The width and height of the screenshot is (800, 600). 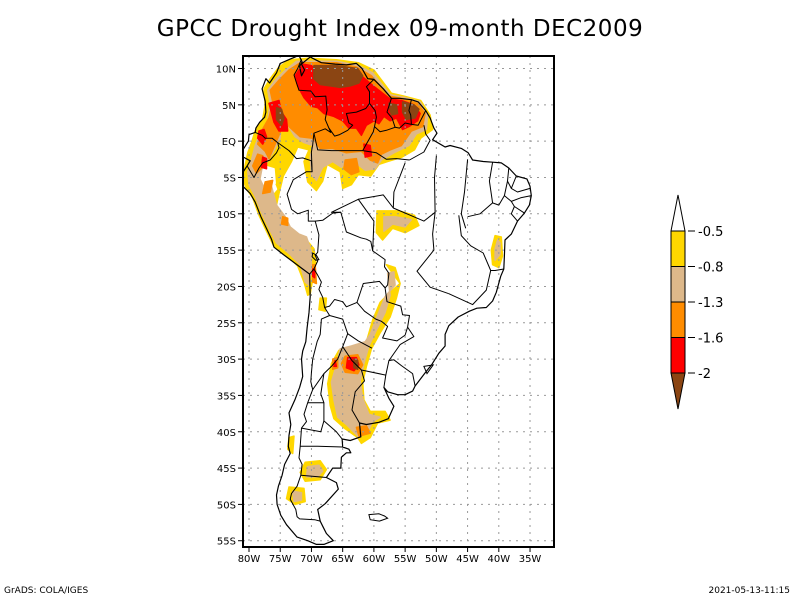 What do you see at coordinates (229, 106) in the screenshot?
I see `y-tick-label: 5N` at bounding box center [229, 106].